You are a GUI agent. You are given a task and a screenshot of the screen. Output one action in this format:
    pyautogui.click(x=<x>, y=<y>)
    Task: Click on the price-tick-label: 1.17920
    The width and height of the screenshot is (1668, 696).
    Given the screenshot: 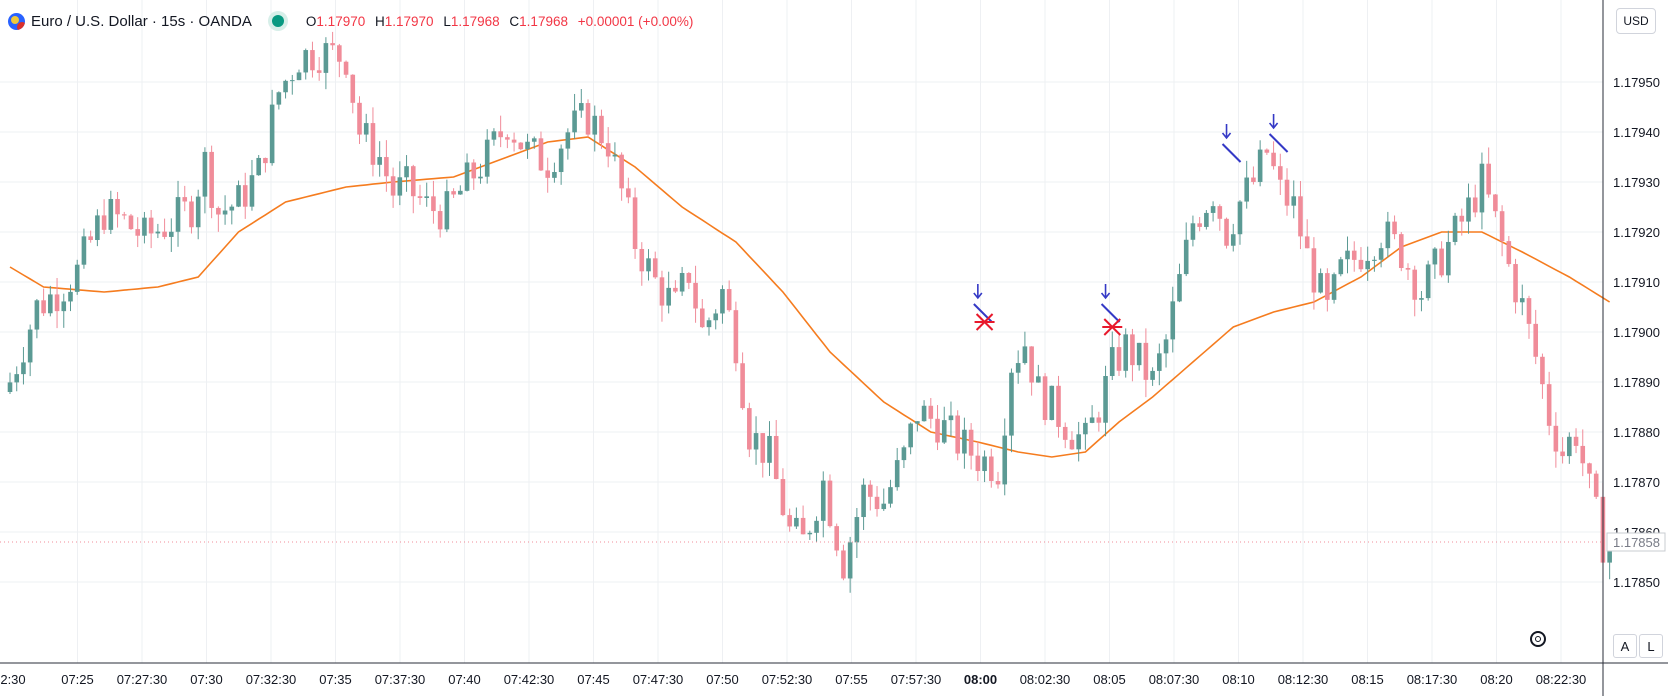 What is the action you would take?
    pyautogui.click(x=1636, y=232)
    